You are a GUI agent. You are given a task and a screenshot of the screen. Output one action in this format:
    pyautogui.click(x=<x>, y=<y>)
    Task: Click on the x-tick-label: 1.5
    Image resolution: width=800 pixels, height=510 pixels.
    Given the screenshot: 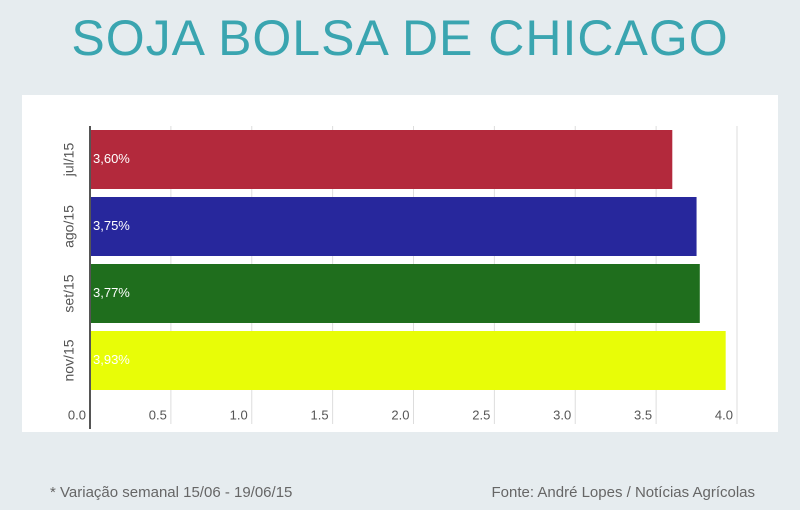 What is the action you would take?
    pyautogui.click(x=320, y=414)
    